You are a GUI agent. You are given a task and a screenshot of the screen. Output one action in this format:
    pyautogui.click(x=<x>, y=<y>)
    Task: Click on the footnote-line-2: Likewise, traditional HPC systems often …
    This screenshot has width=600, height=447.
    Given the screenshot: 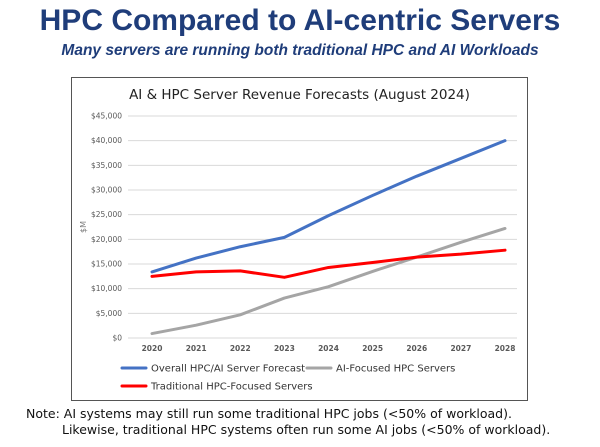 What is the action you would take?
    pyautogui.click(x=306, y=429)
    